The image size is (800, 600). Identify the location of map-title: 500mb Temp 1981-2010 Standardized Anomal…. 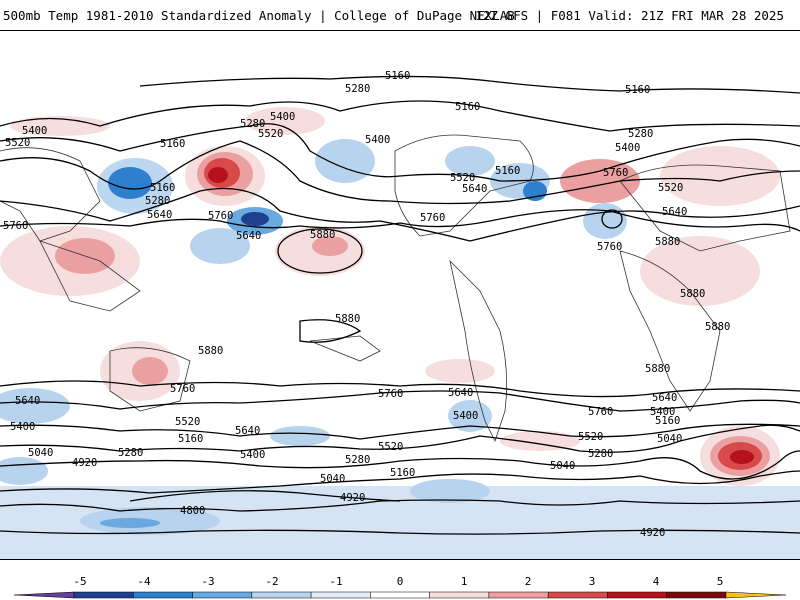
(259, 15).